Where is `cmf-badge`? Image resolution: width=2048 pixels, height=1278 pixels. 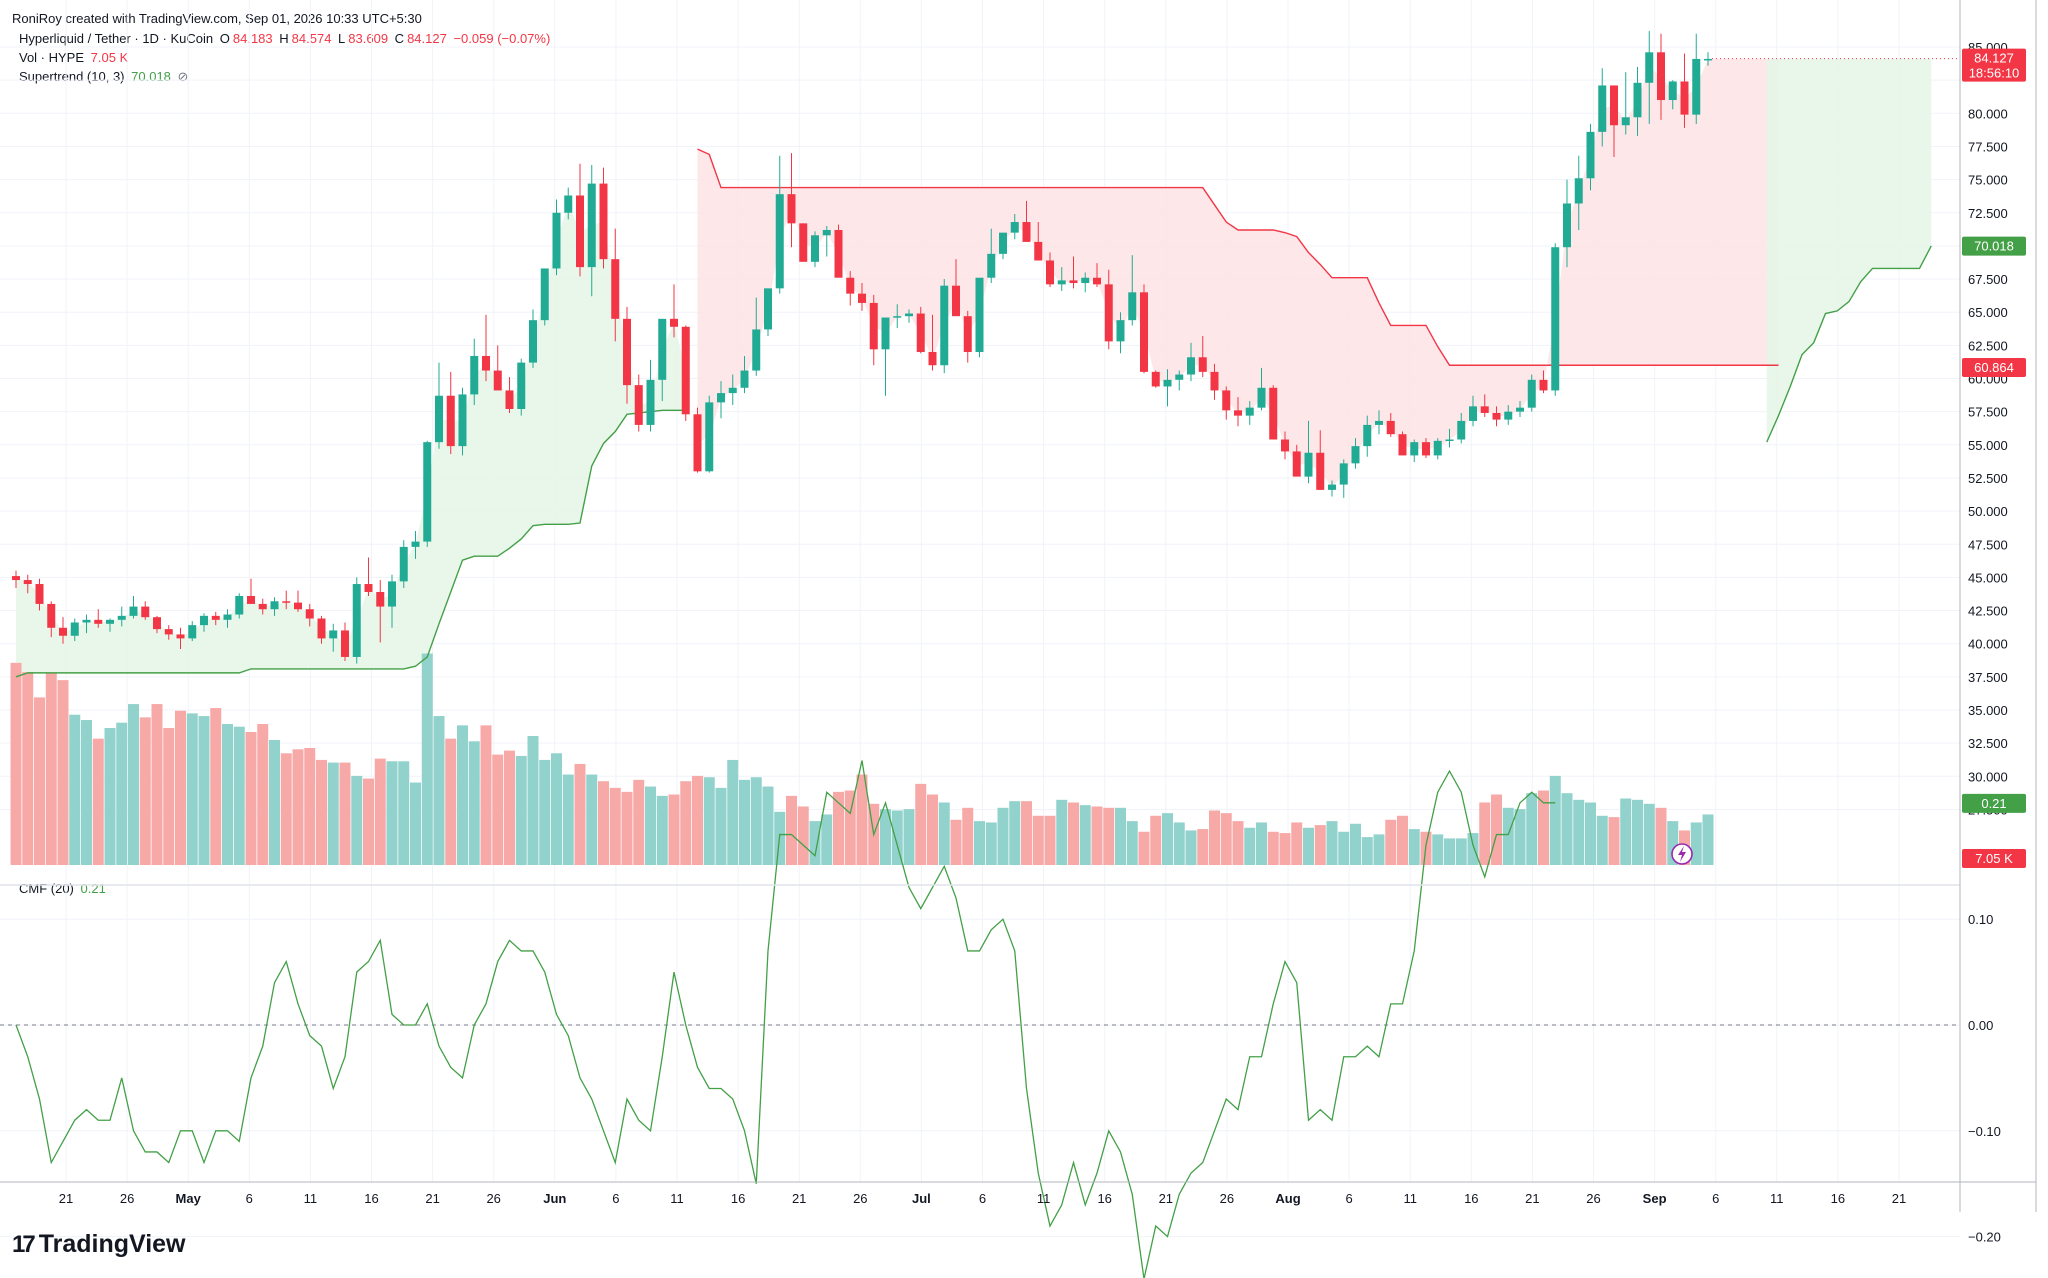
cmf-badge is located at coordinates (1994, 803).